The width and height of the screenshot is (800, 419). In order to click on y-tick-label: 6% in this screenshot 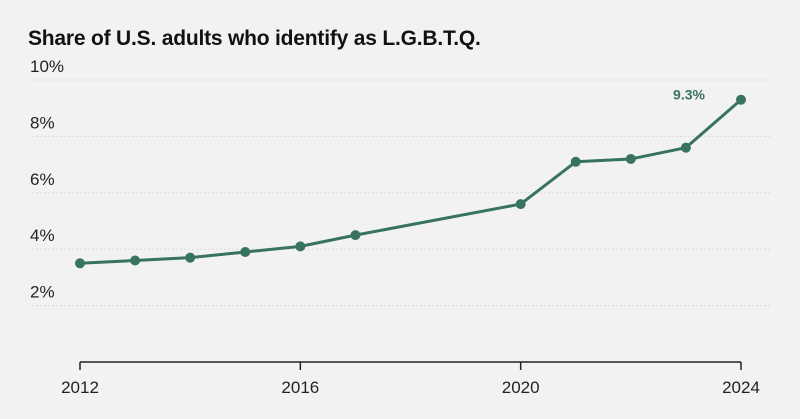, I will do `click(42, 179)`.